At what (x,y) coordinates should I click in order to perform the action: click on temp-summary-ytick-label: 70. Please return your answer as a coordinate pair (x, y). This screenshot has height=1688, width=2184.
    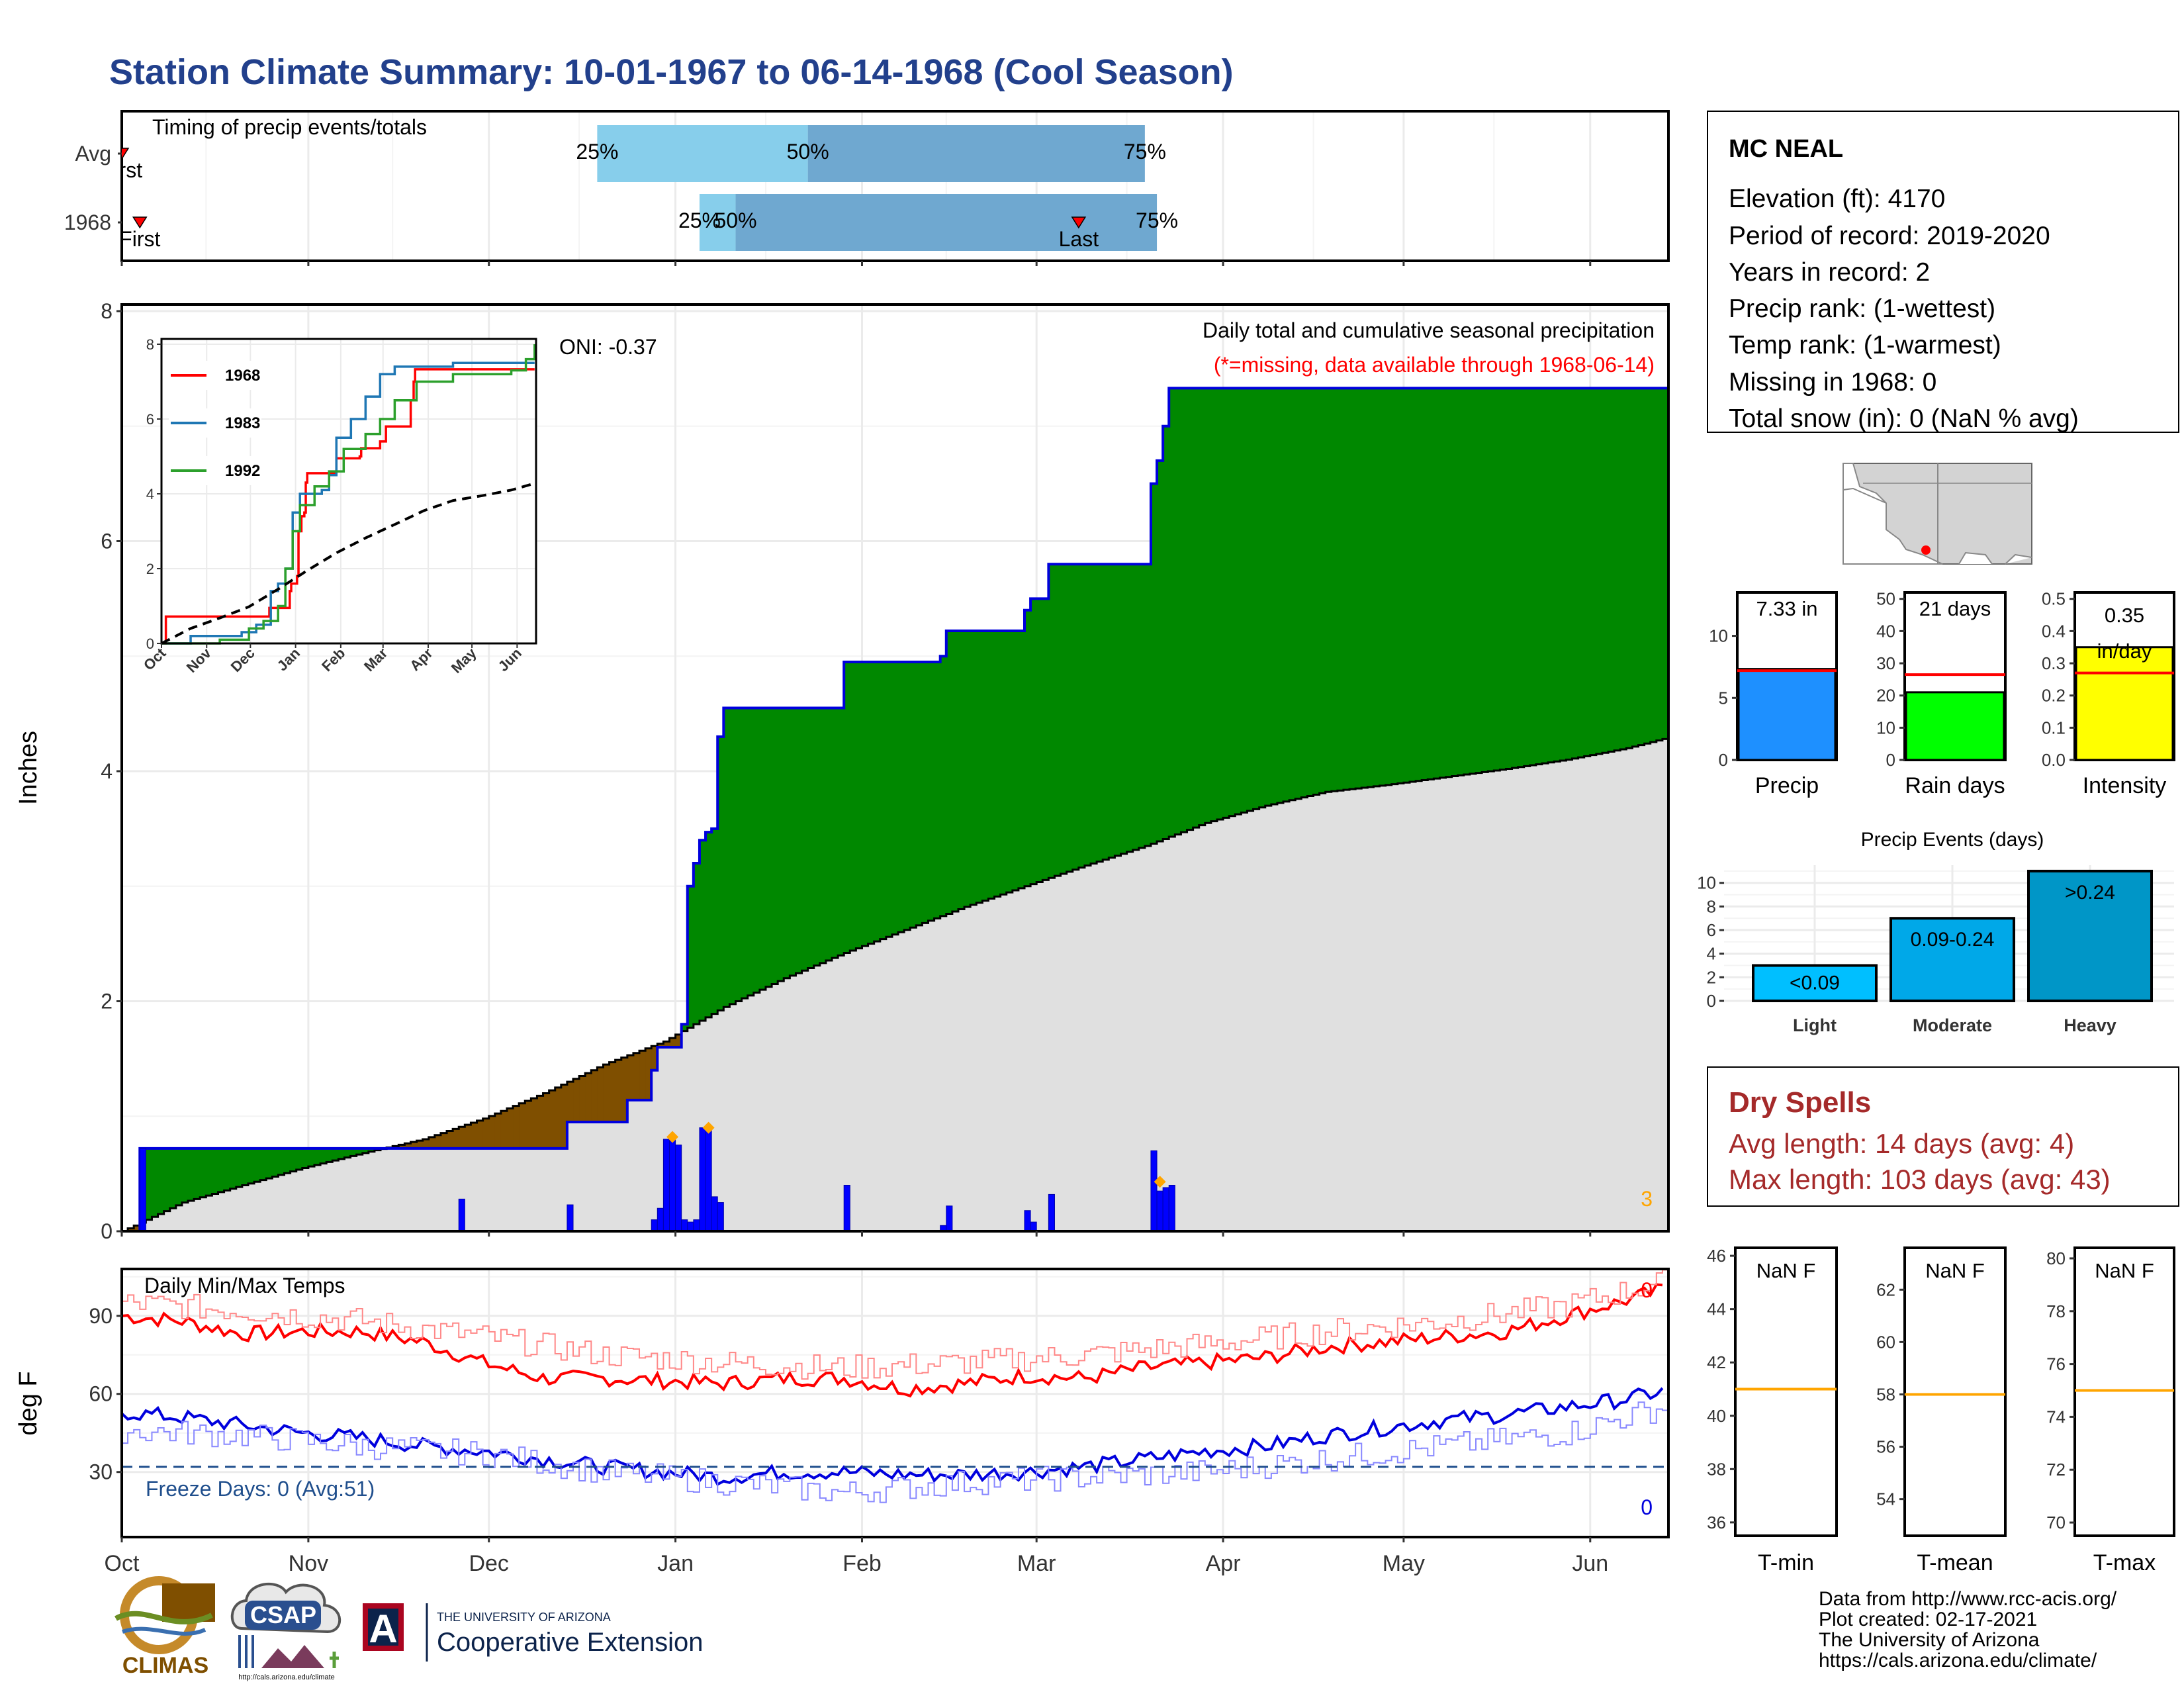
    Looking at the image, I should click on (2056, 1522).